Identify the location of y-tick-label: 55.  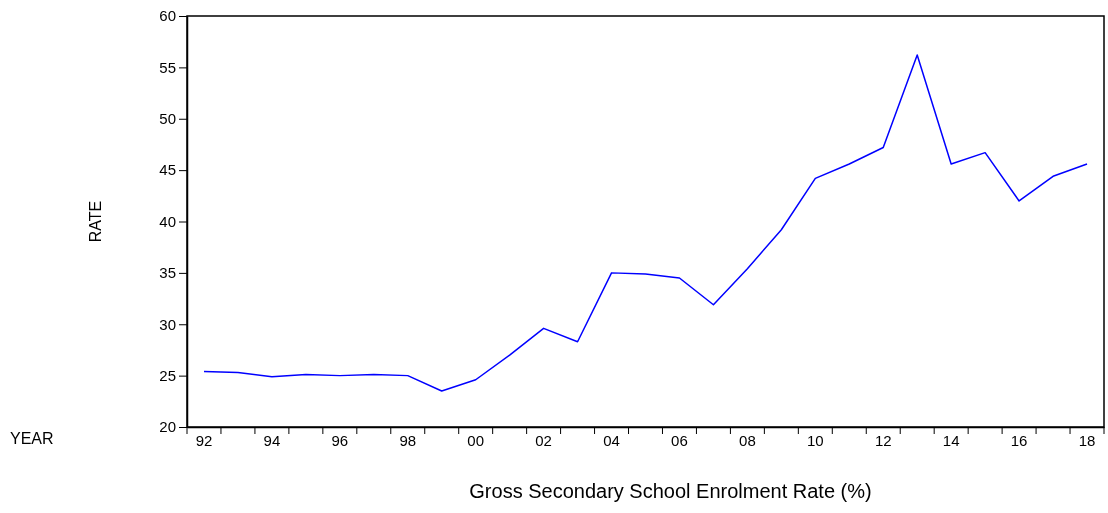
(167, 67).